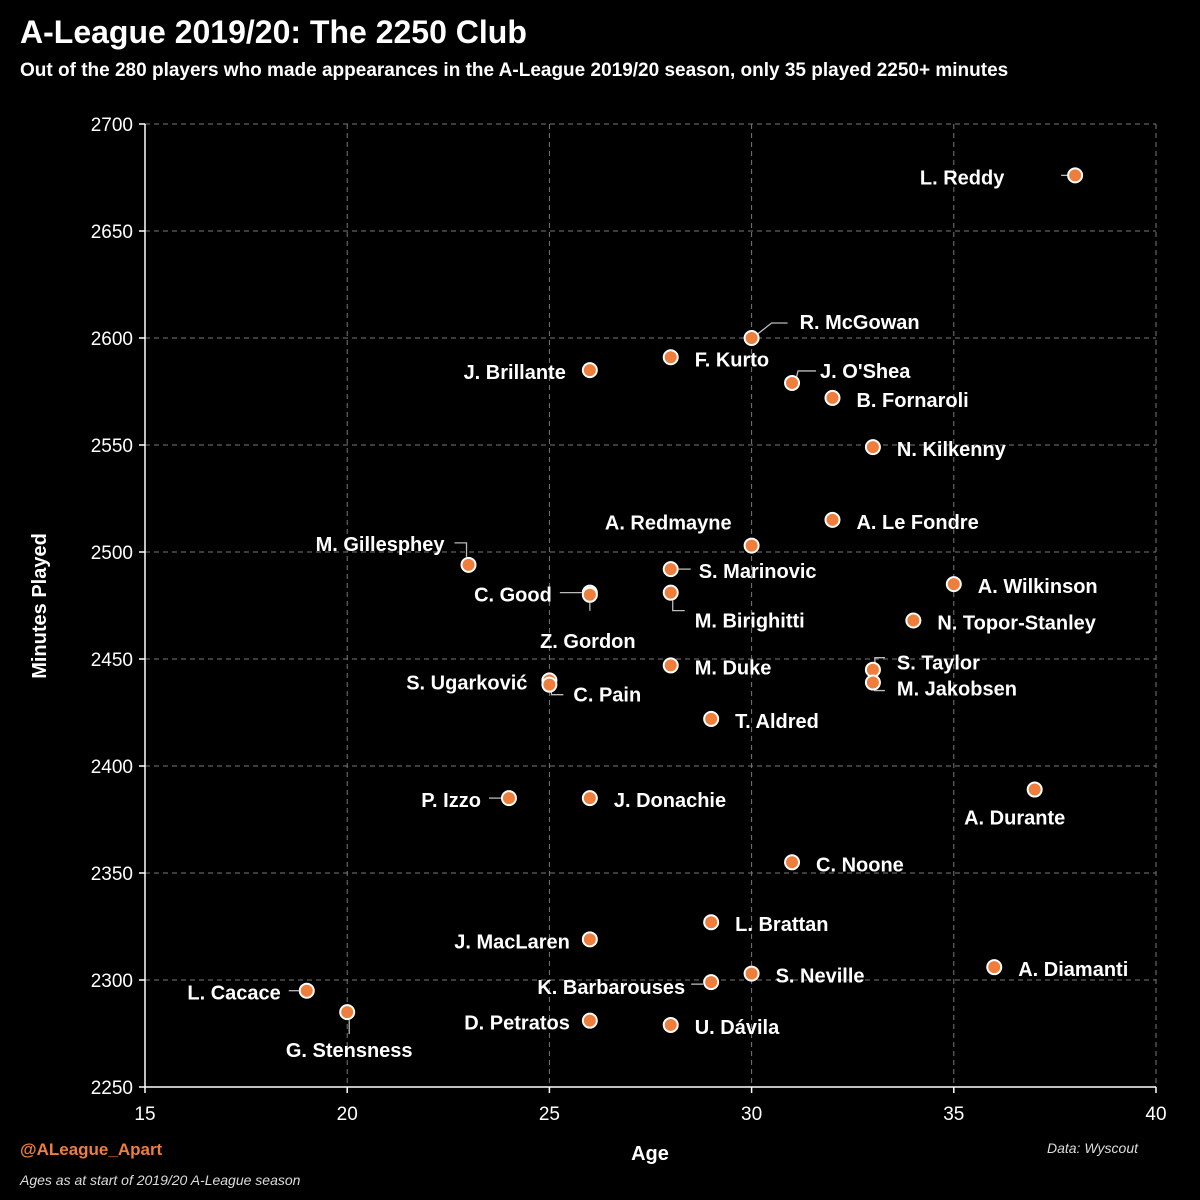  What do you see at coordinates (750, 622) in the screenshot?
I see `point-label: M. Birighitti` at bounding box center [750, 622].